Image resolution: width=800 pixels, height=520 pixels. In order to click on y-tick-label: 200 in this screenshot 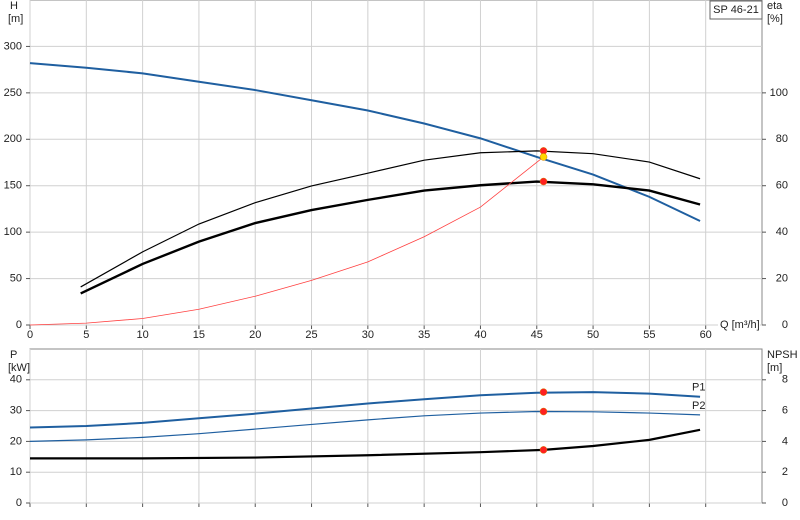, I will do `click(13, 139)`.